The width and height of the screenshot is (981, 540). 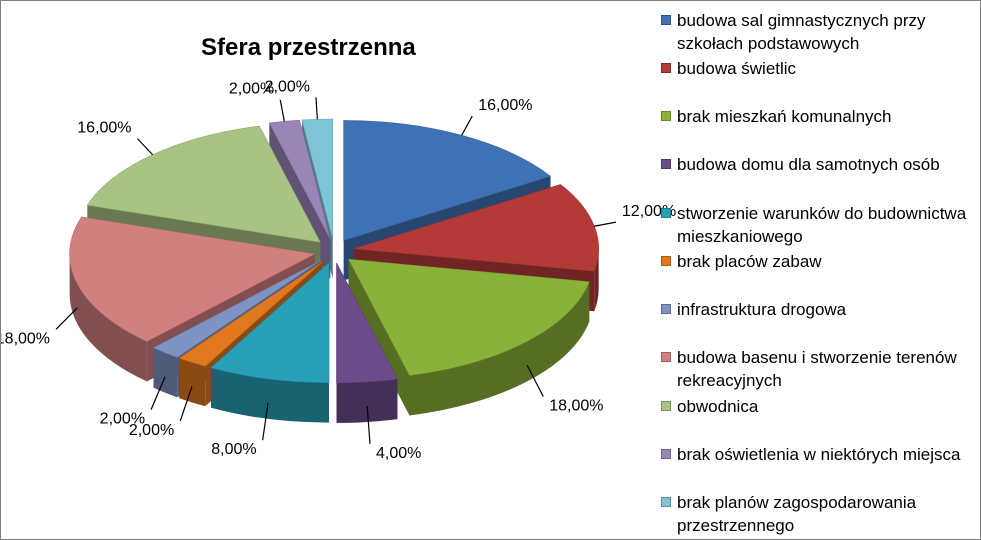 What do you see at coordinates (784, 116) in the screenshot?
I see `legend-label: brak mieszkań komunalnych` at bounding box center [784, 116].